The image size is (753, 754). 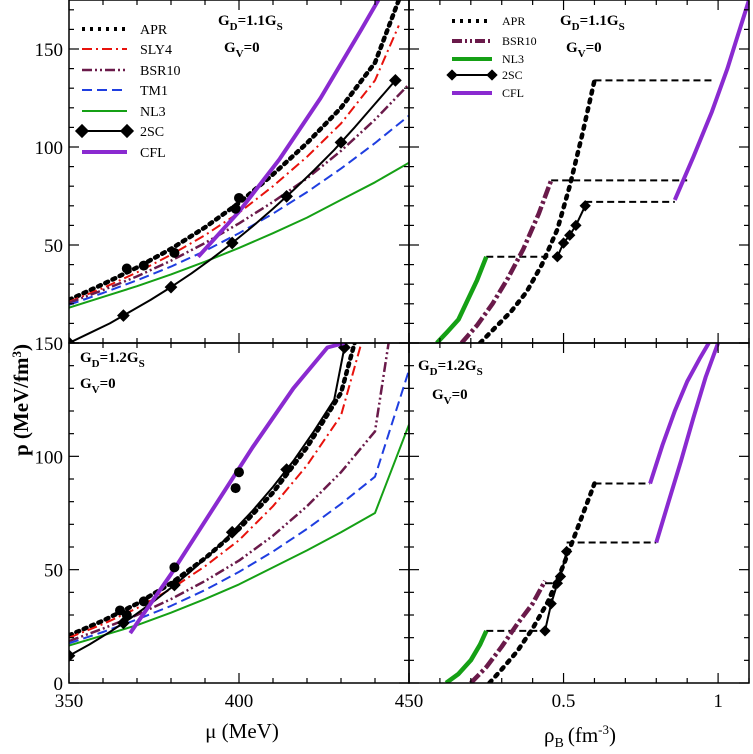 What do you see at coordinates (49, 50) in the screenshot?
I see `ytick-label-top-left-2: 150` at bounding box center [49, 50].